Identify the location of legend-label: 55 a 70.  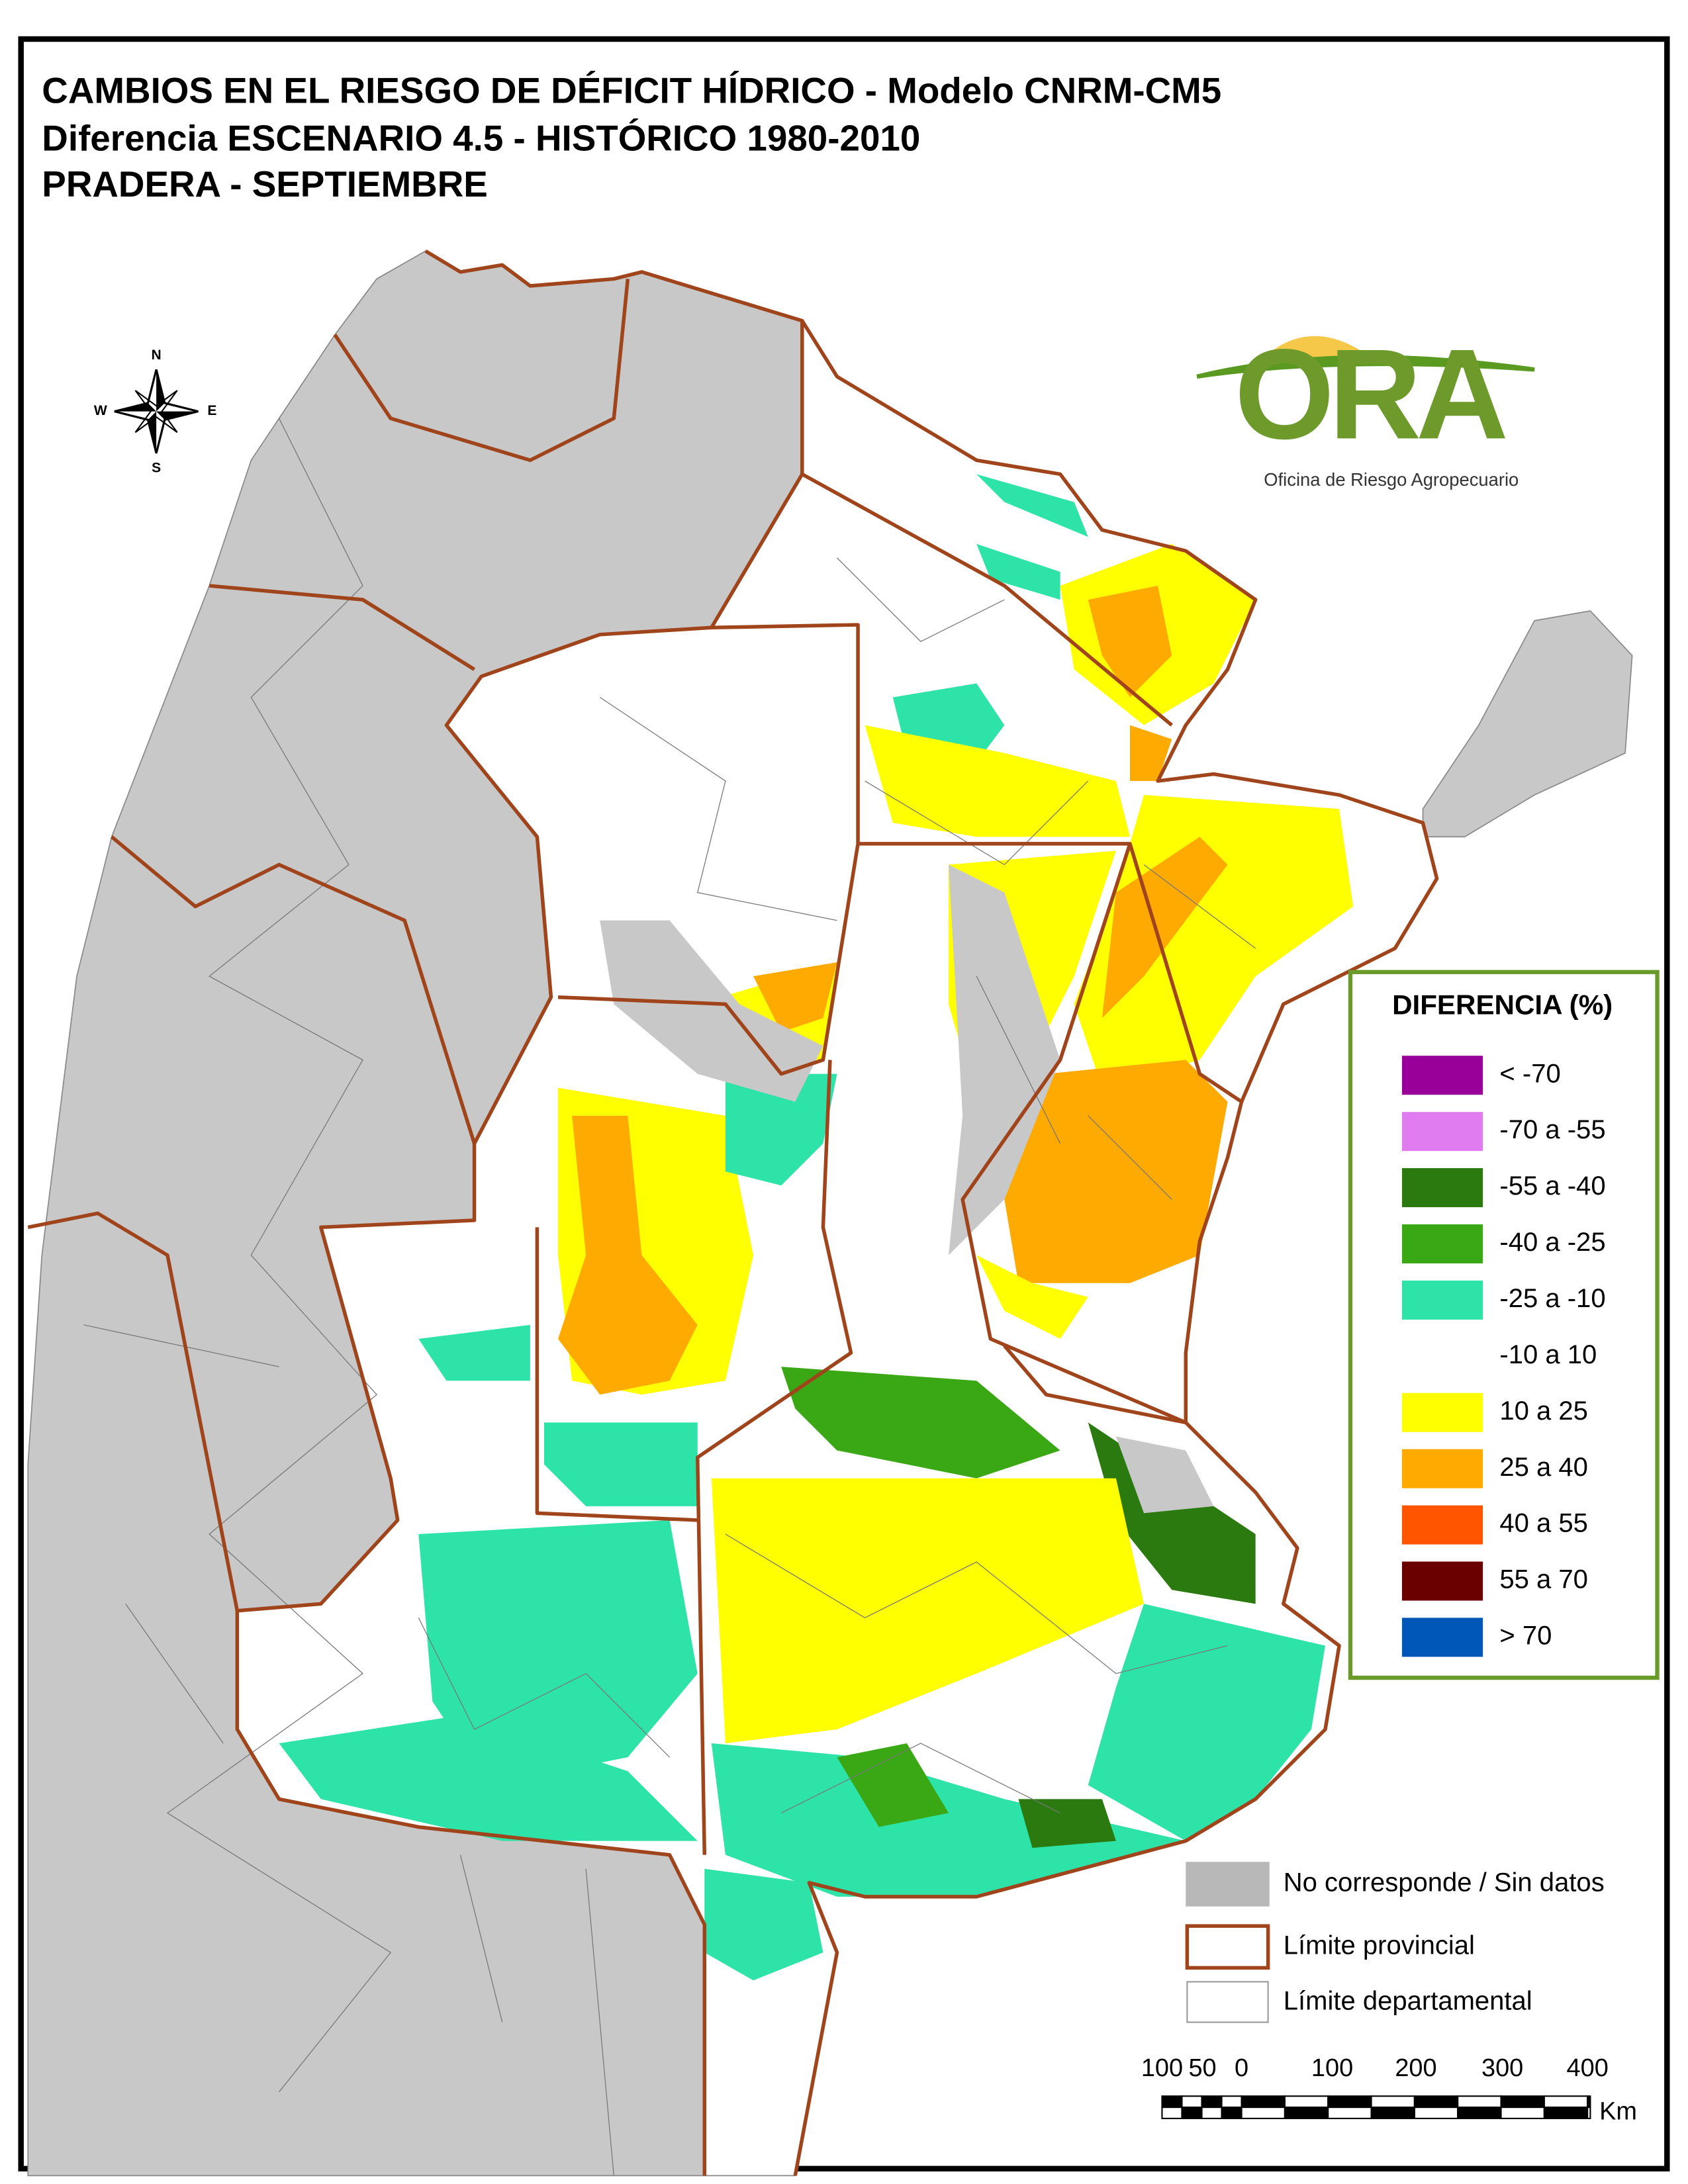
(1543, 1579).